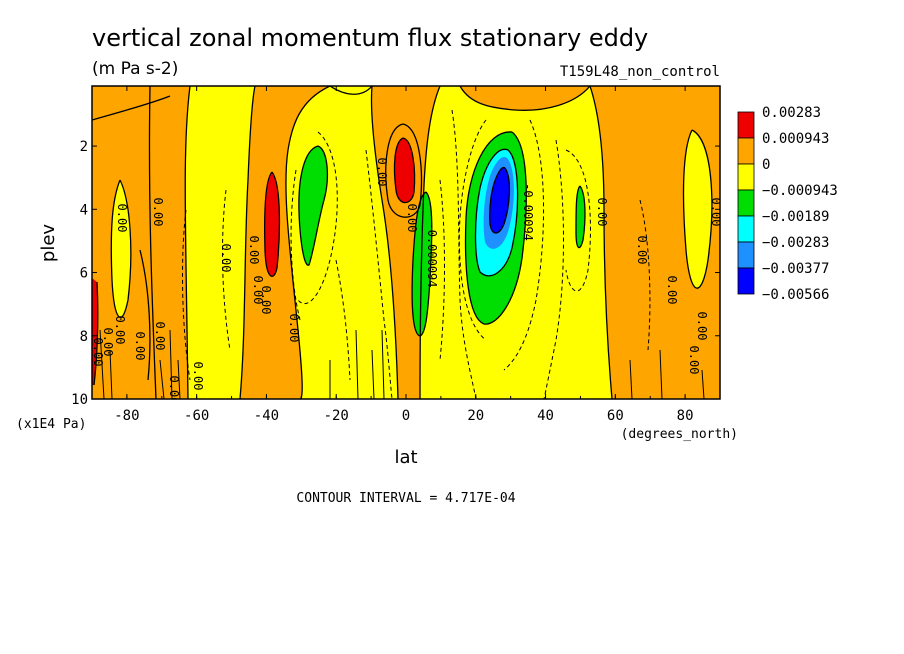 The image size is (904, 654). What do you see at coordinates (795, 295) in the screenshot?
I see `legend-label-7: −0.00566` at bounding box center [795, 295].